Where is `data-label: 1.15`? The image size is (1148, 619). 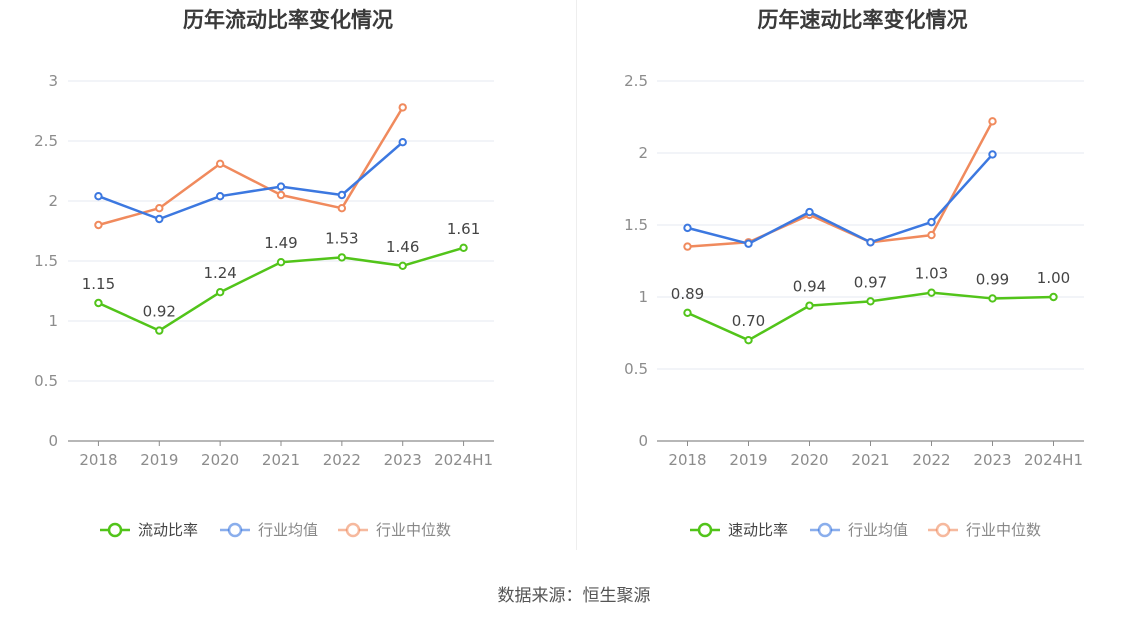
data-label: 1.15 is located at coordinates (98, 284).